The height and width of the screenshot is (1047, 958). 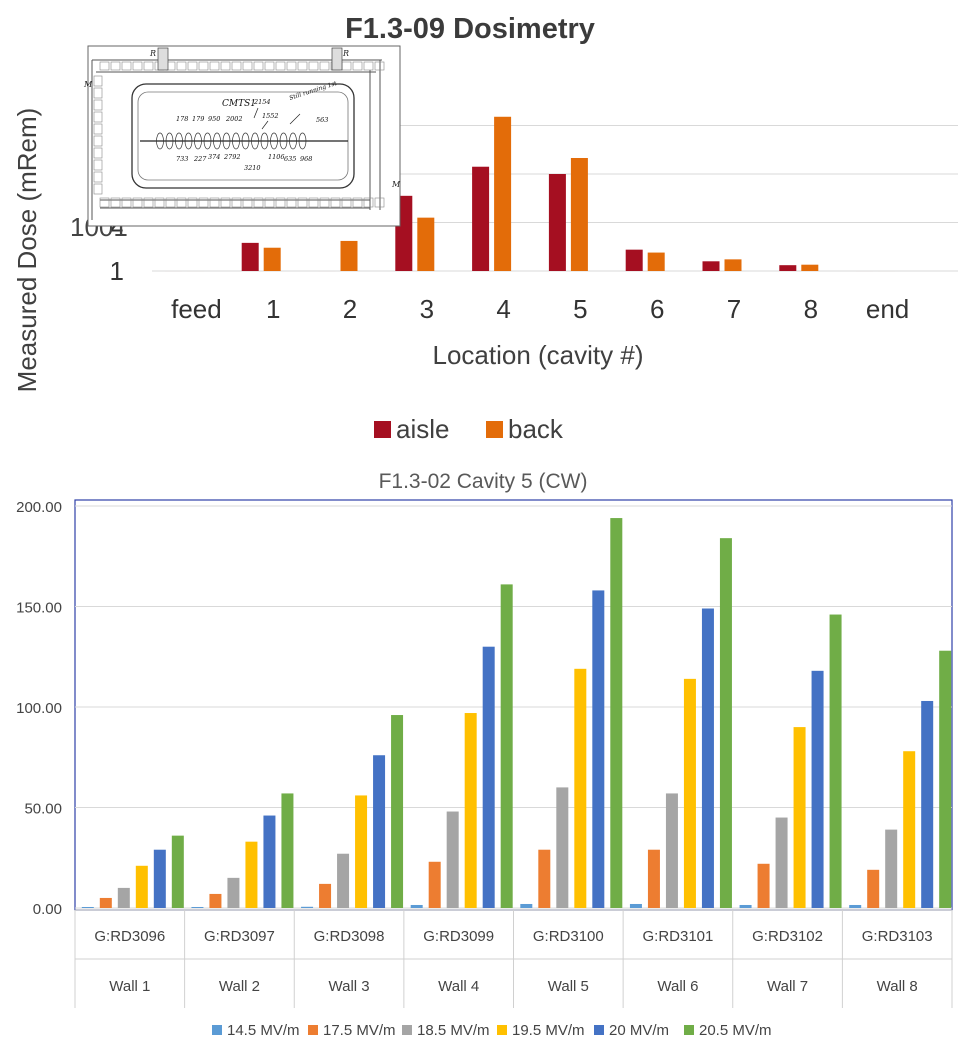 What do you see at coordinates (39, 708) in the screenshot?
I see `cavity5-y-tick-labels: 0.00 50.00 100.00 150.00 200.00` at bounding box center [39, 708].